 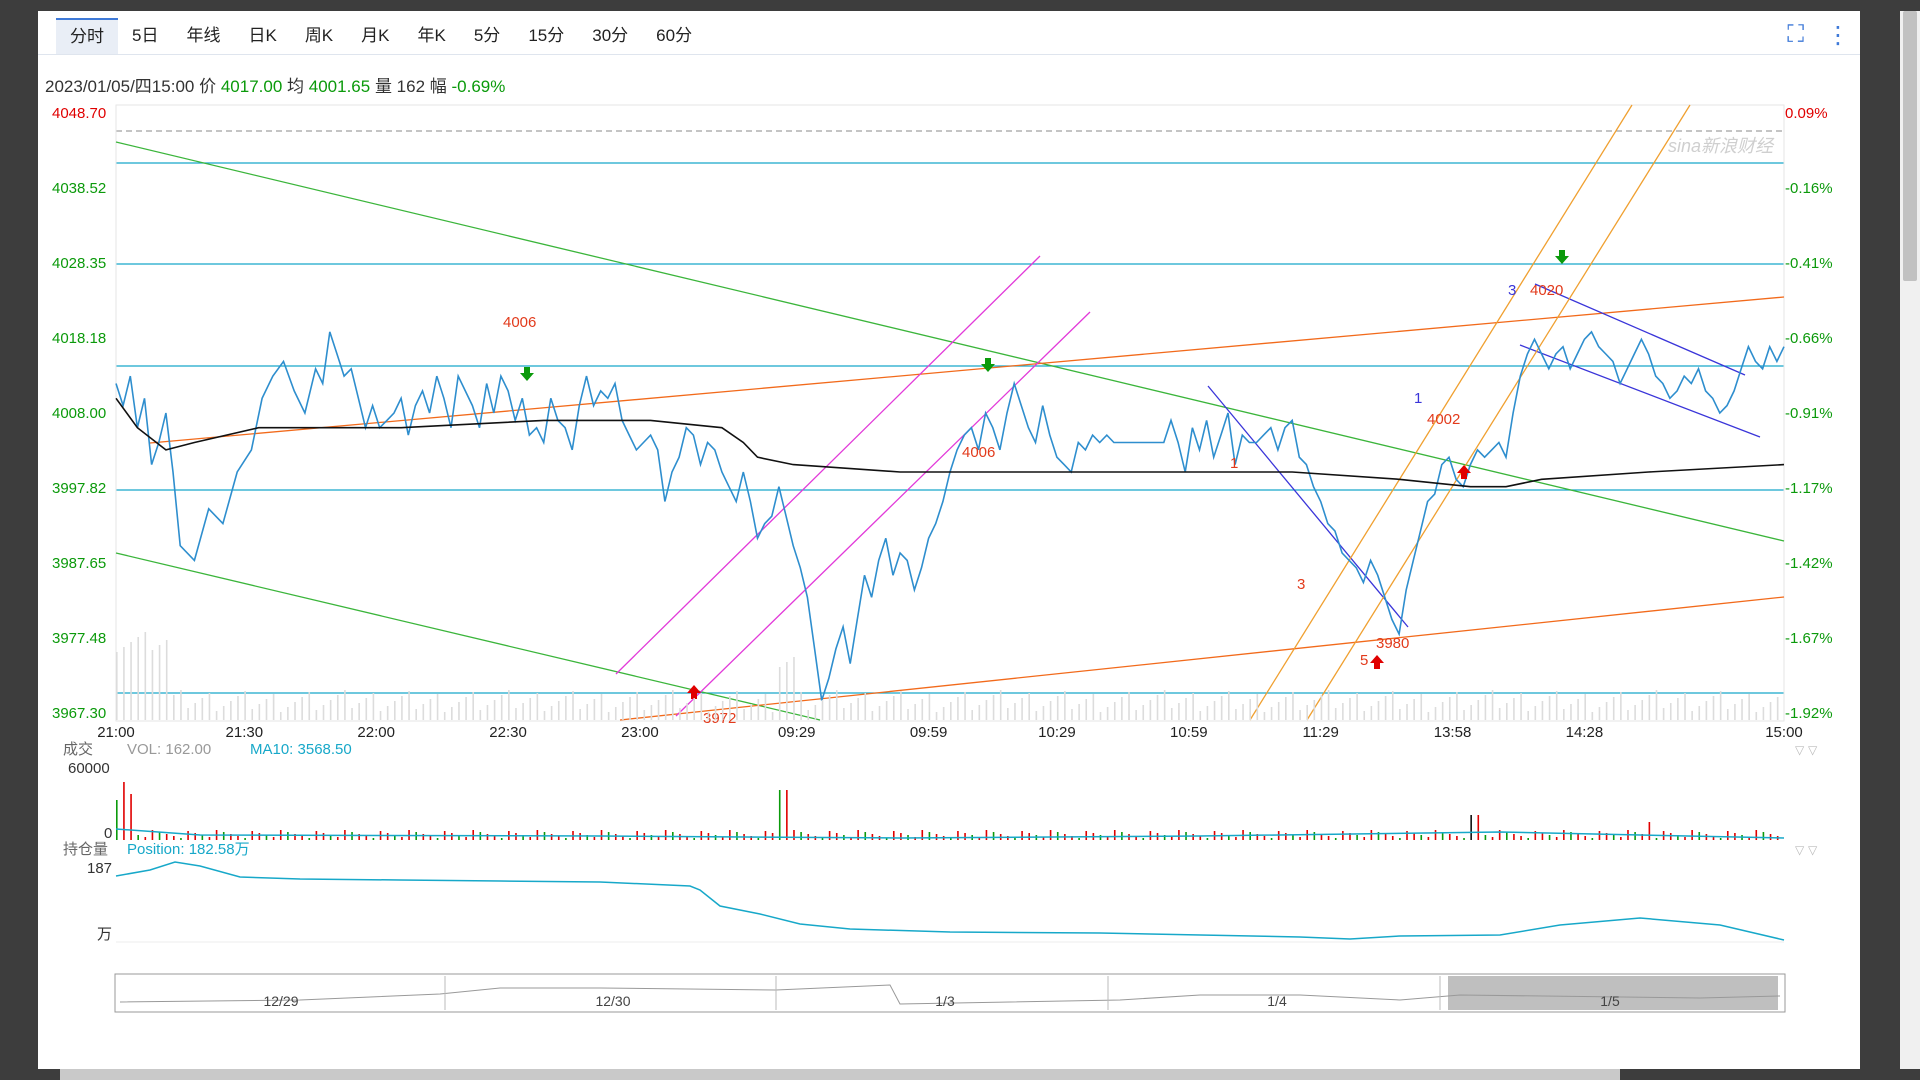 What do you see at coordinates (319, 35) in the screenshot?
I see `tab-4: 周K` at bounding box center [319, 35].